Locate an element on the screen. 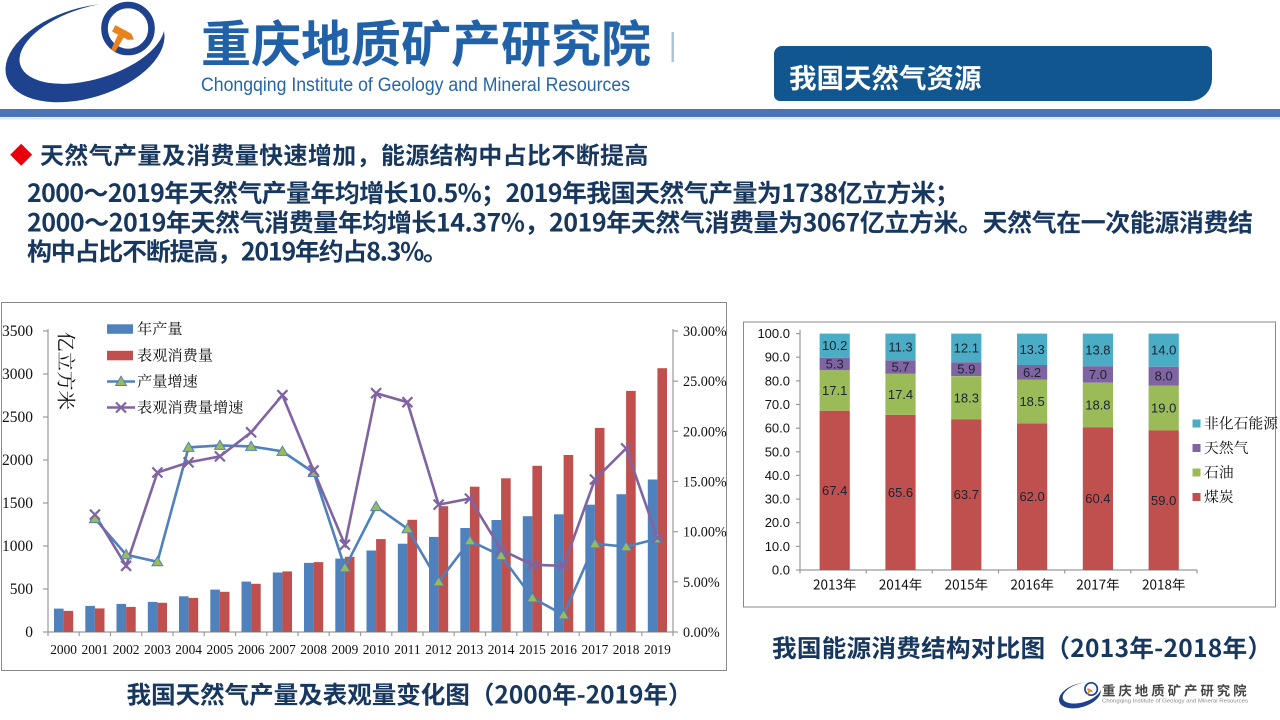 This screenshot has width=1280, height=720. svg-text: 2007 is located at coordinates (282, 649).